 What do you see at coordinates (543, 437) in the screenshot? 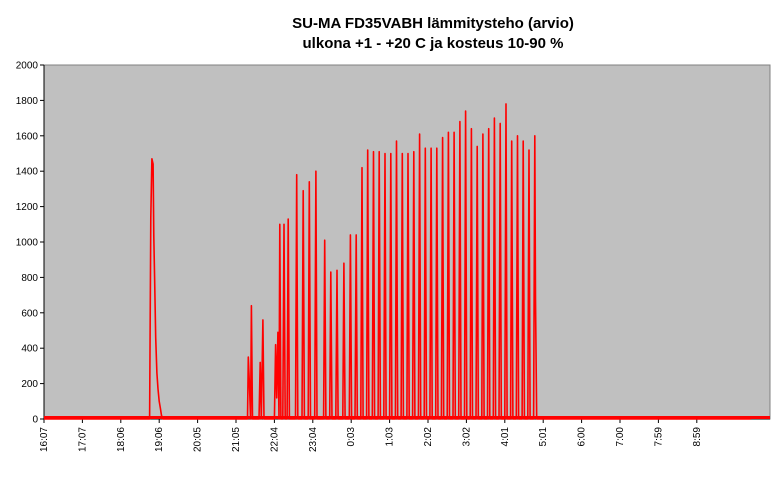
I see `x-tick-label: 5:01` at bounding box center [543, 437].